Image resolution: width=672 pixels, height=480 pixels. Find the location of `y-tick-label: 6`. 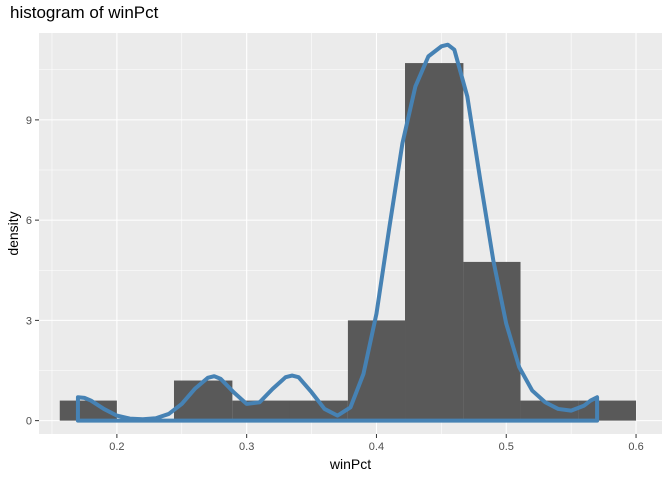

y-tick-label: 6 is located at coordinates (29, 221).